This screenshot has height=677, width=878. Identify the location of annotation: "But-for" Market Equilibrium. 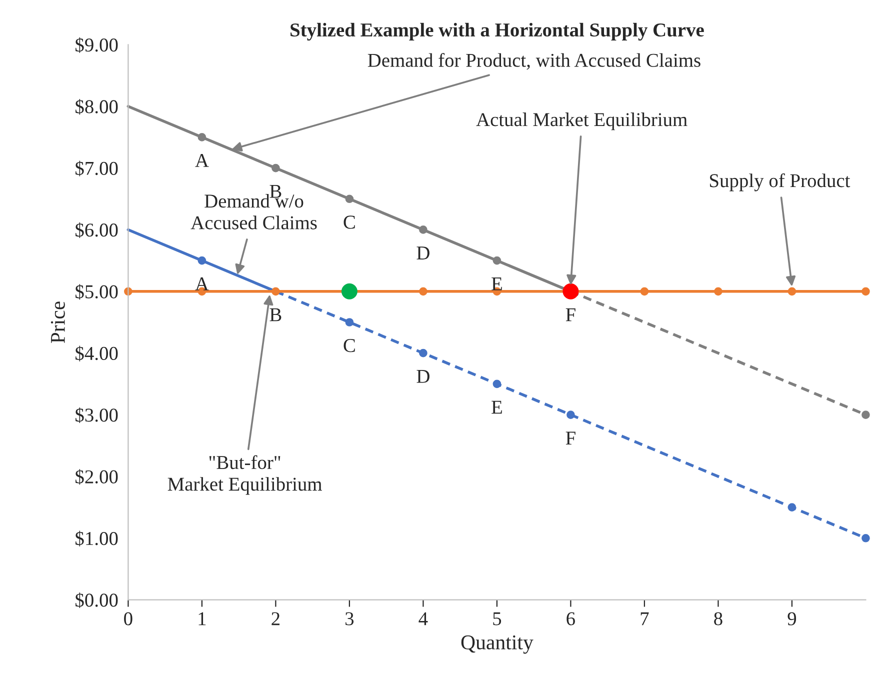
(245, 475).